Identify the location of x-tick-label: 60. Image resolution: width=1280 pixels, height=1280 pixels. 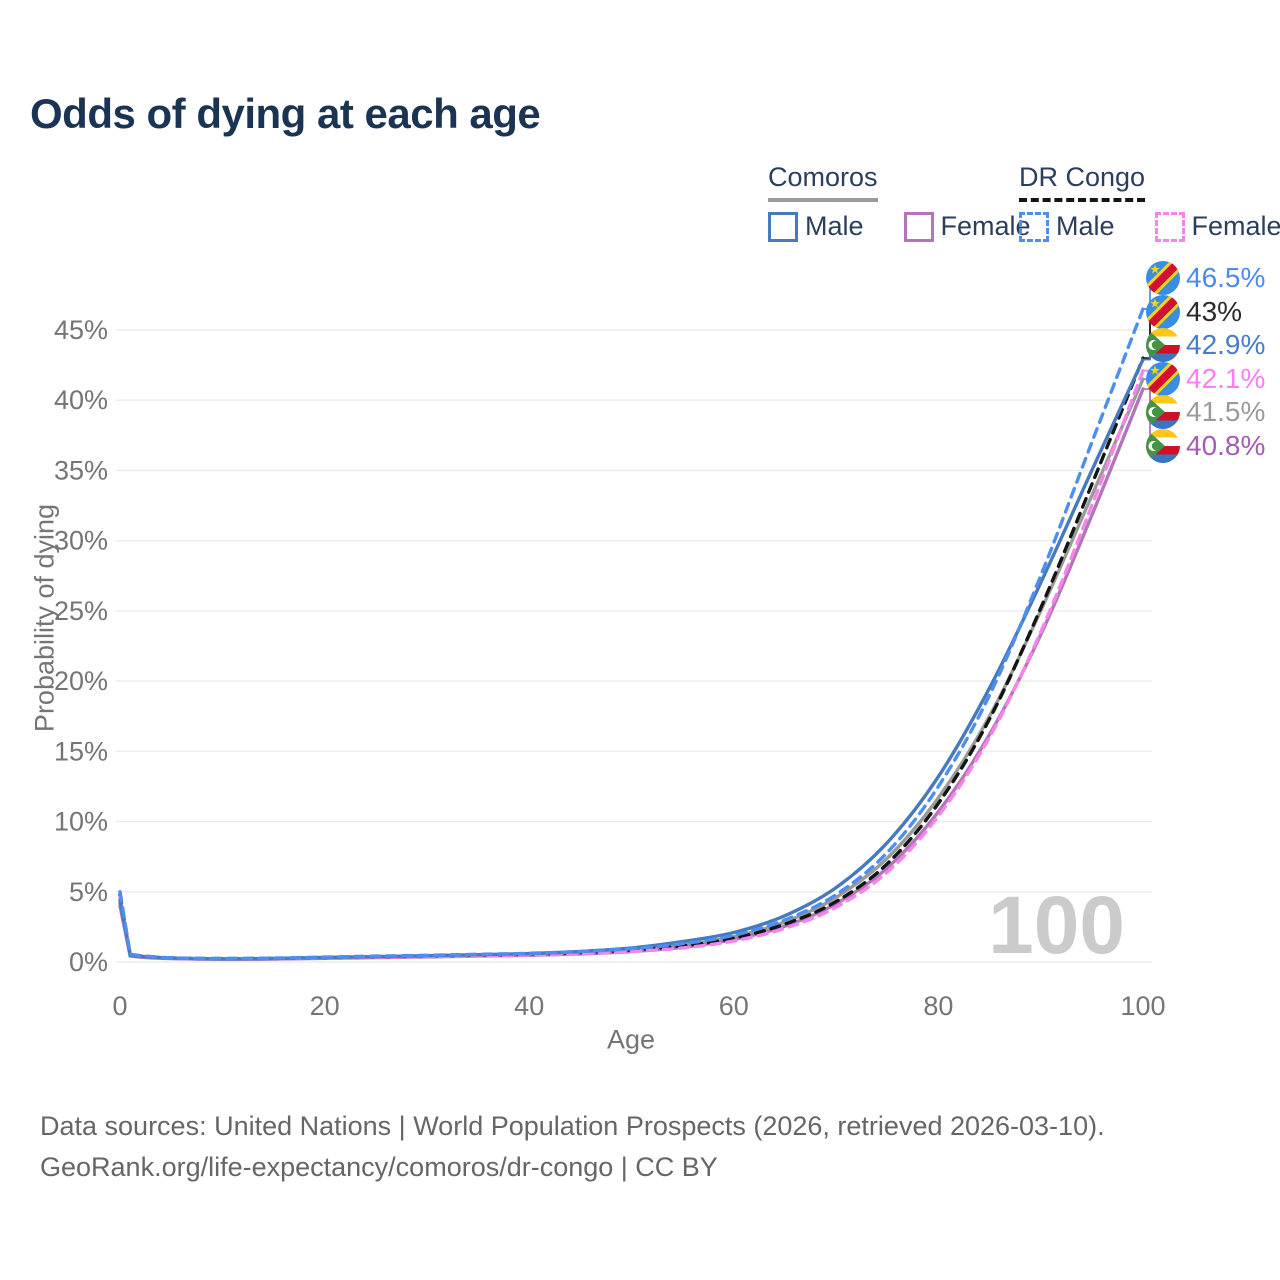
(734, 1006).